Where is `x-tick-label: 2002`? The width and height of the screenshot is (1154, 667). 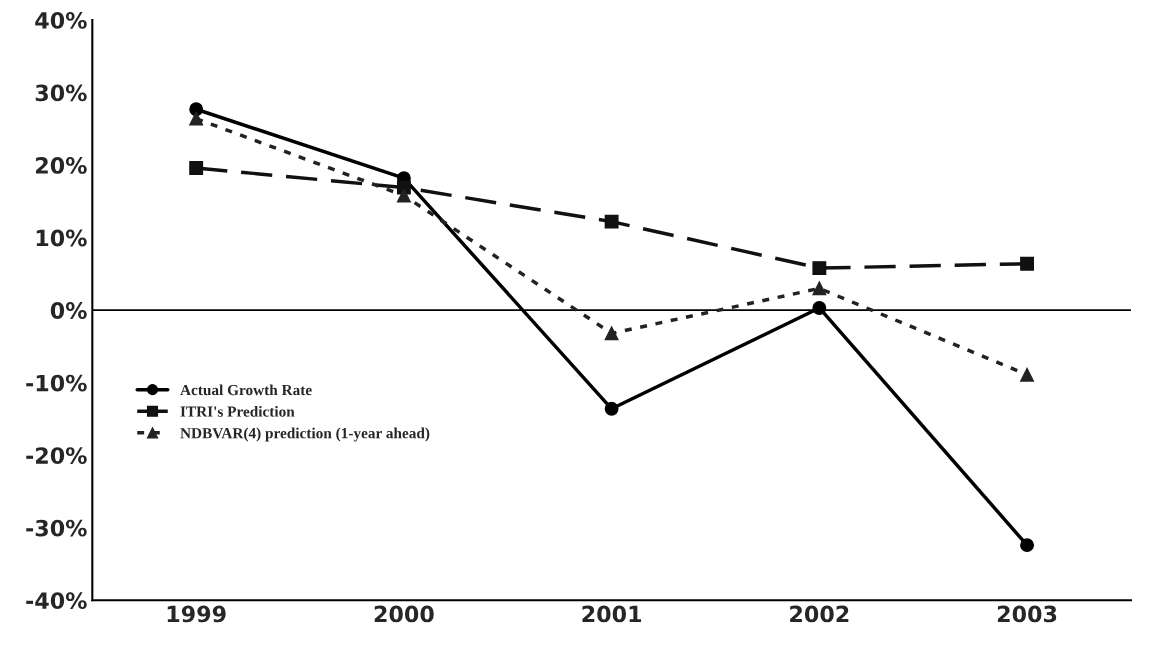 x-tick-label: 2002 is located at coordinates (819, 614).